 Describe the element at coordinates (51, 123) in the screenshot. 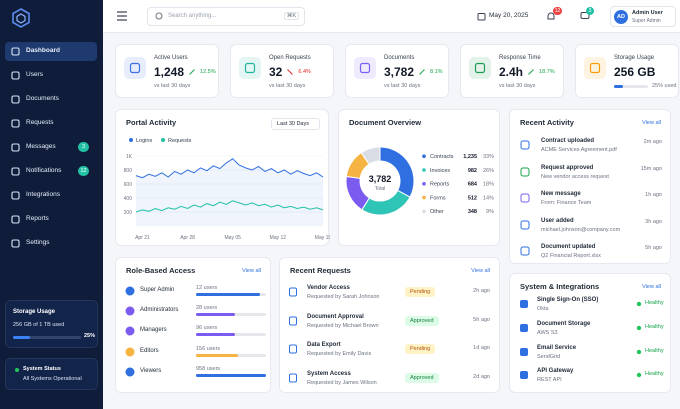

I see `nav-item: Requests` at that location.